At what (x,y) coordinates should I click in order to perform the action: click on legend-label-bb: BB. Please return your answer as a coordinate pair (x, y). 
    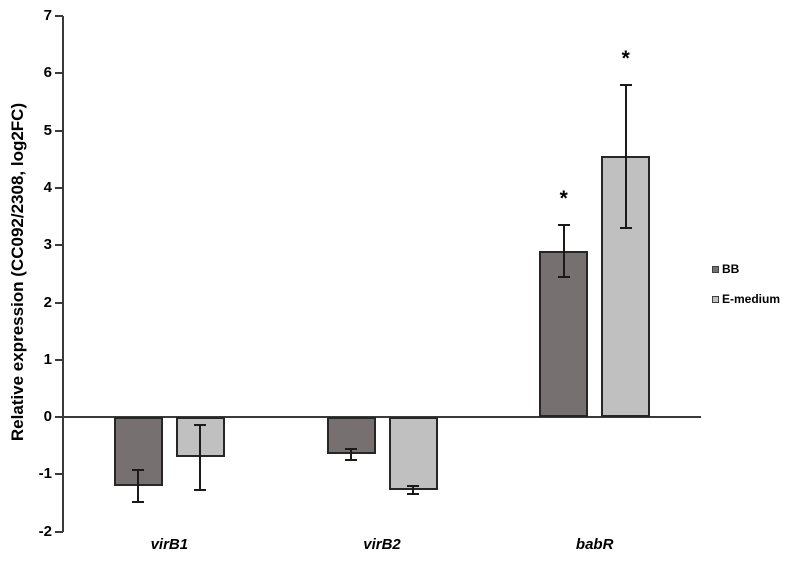
    Looking at the image, I should click on (731, 269).